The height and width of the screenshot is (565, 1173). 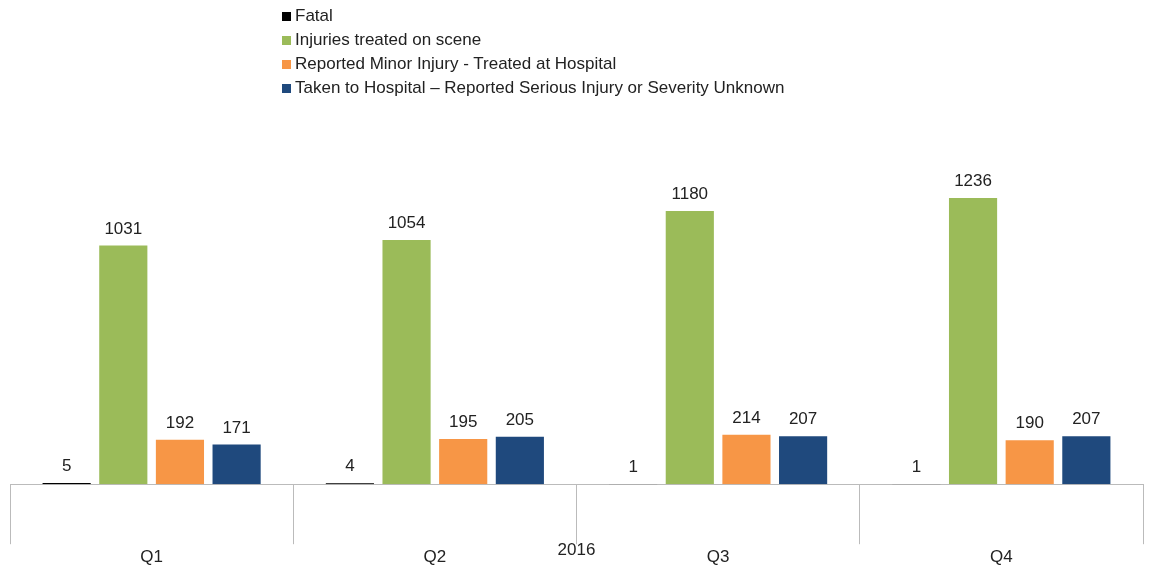 What do you see at coordinates (151, 556) in the screenshot?
I see `x-tick-label: Q1` at bounding box center [151, 556].